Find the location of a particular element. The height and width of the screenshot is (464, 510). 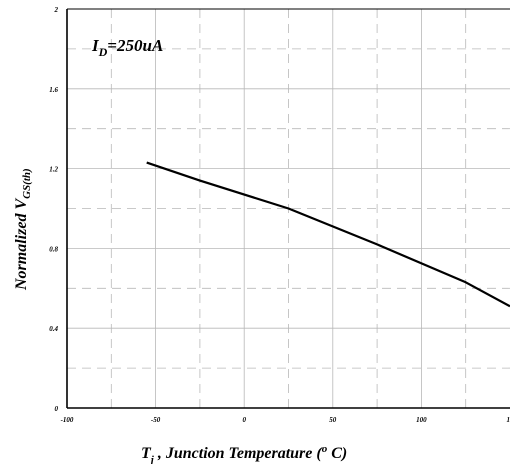

annotation-rest: =250uA is located at coordinates (135, 45).